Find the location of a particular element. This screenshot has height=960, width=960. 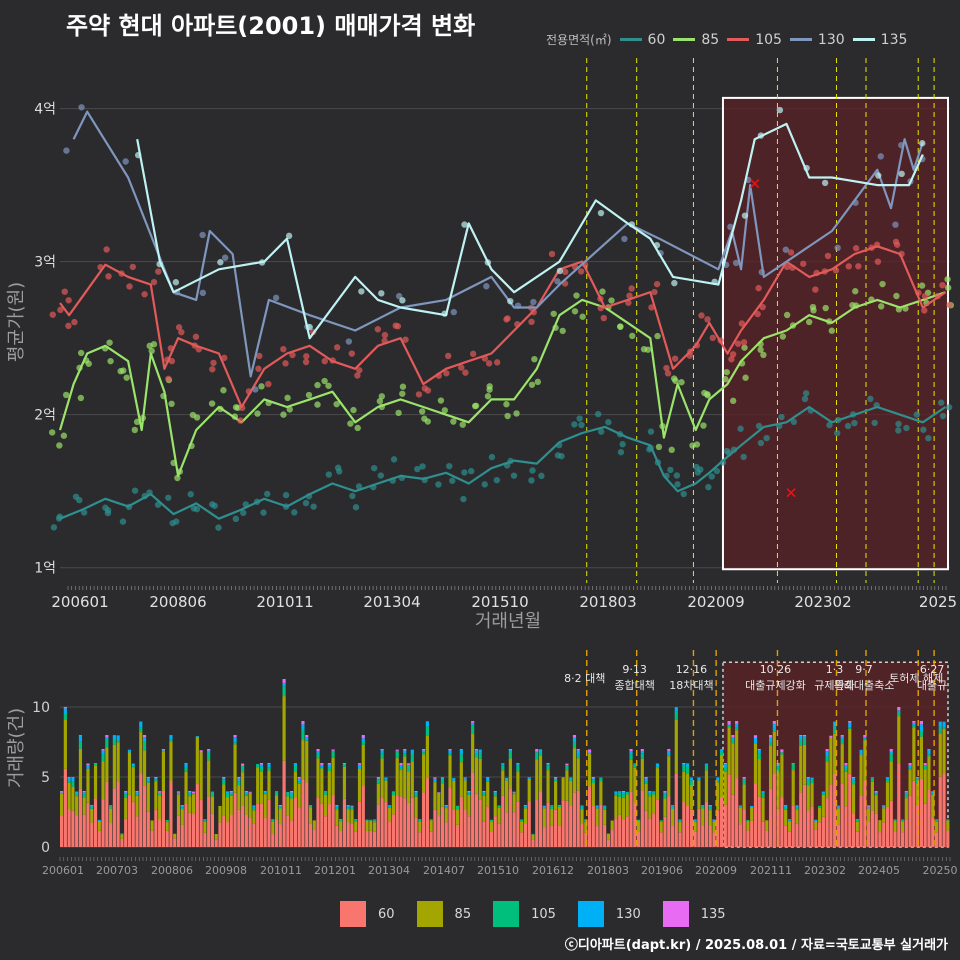

price-x-axis-title: 거래년월 is located at coordinates (508, 621).